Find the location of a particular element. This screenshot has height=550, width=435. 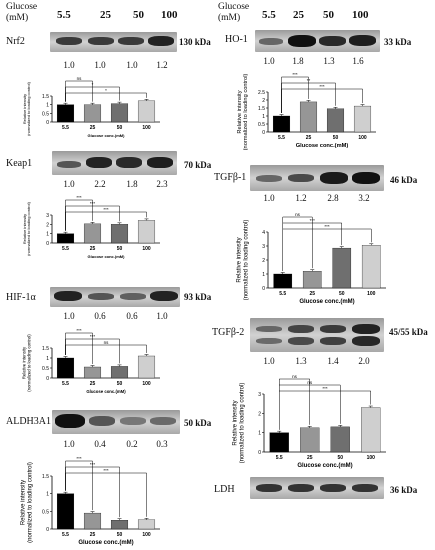

western-blot-hif1a is located at coordinates (115, 297).